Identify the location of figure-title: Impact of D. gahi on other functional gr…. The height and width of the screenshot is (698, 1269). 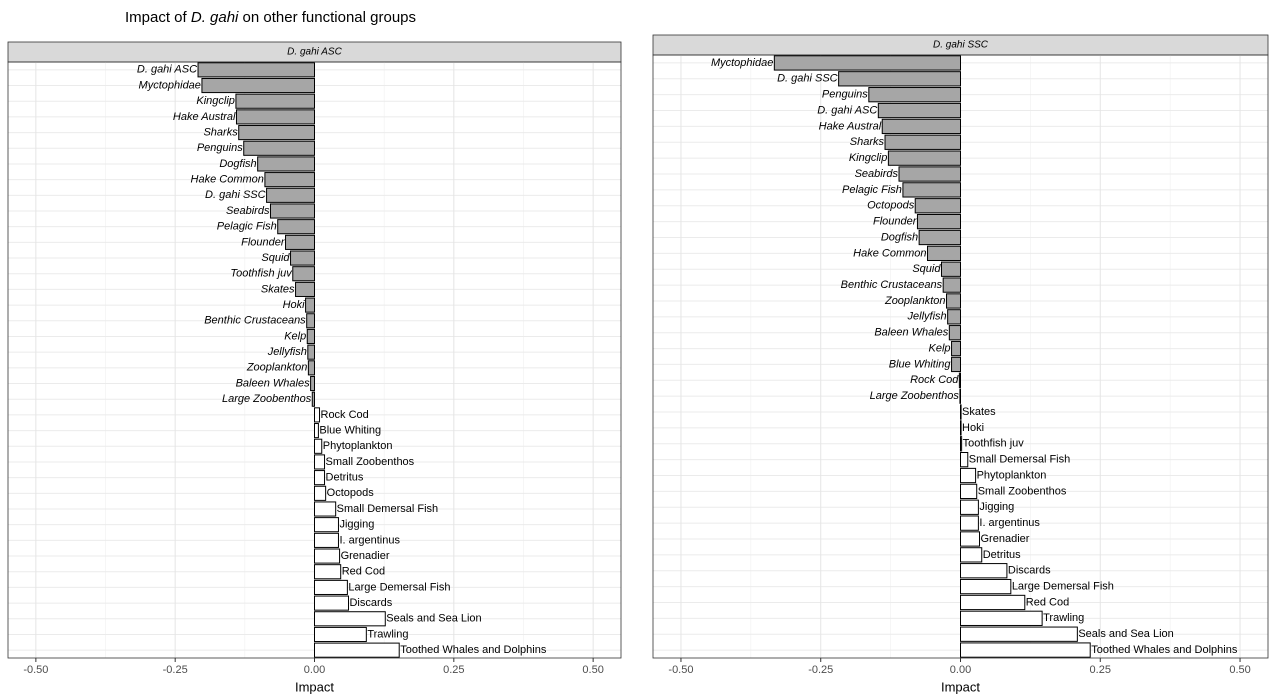
(270, 17).